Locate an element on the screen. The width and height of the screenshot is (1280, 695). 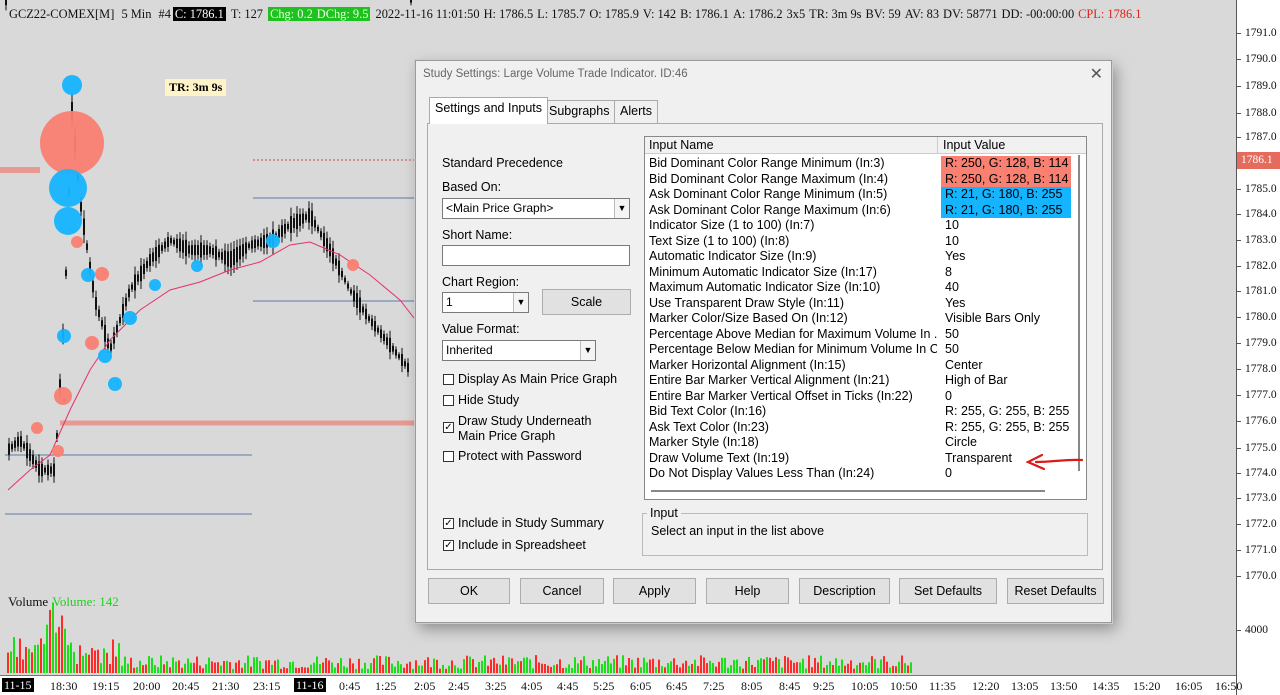
tab-alerts: Alerts is located at coordinates (636, 111).